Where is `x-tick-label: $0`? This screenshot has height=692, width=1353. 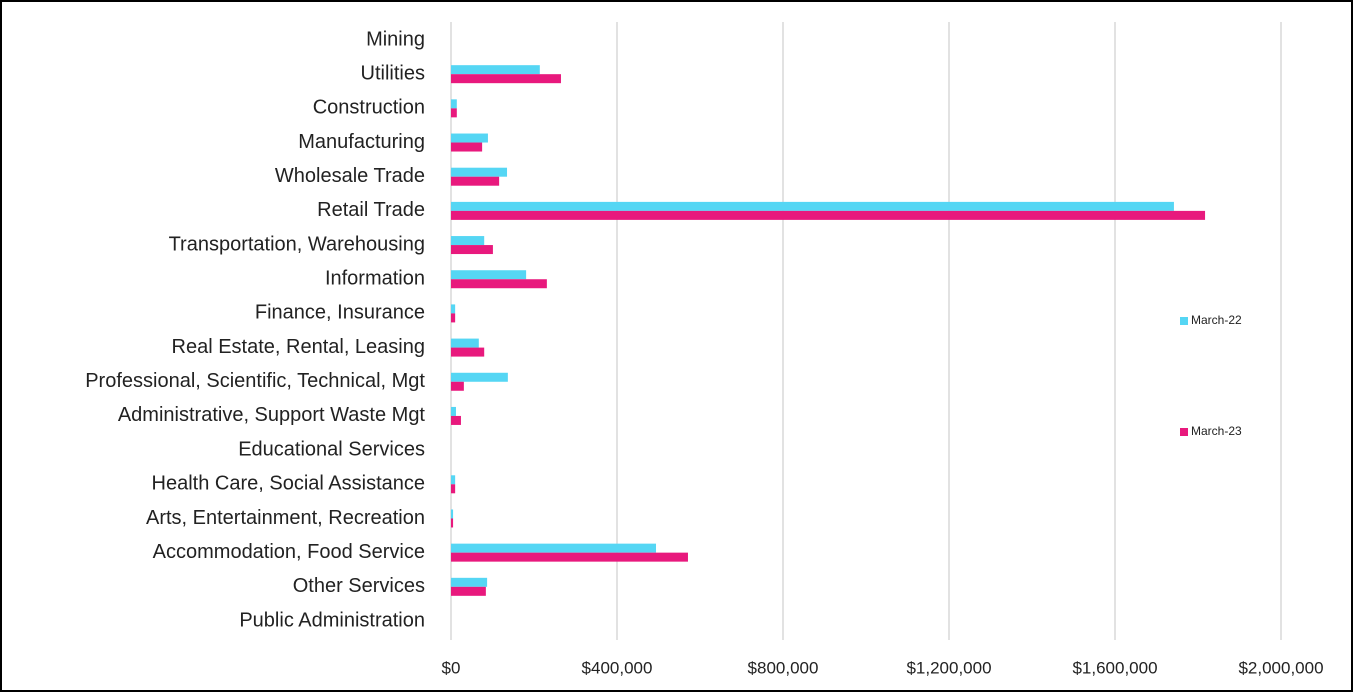 x-tick-label: $0 is located at coordinates (451, 667).